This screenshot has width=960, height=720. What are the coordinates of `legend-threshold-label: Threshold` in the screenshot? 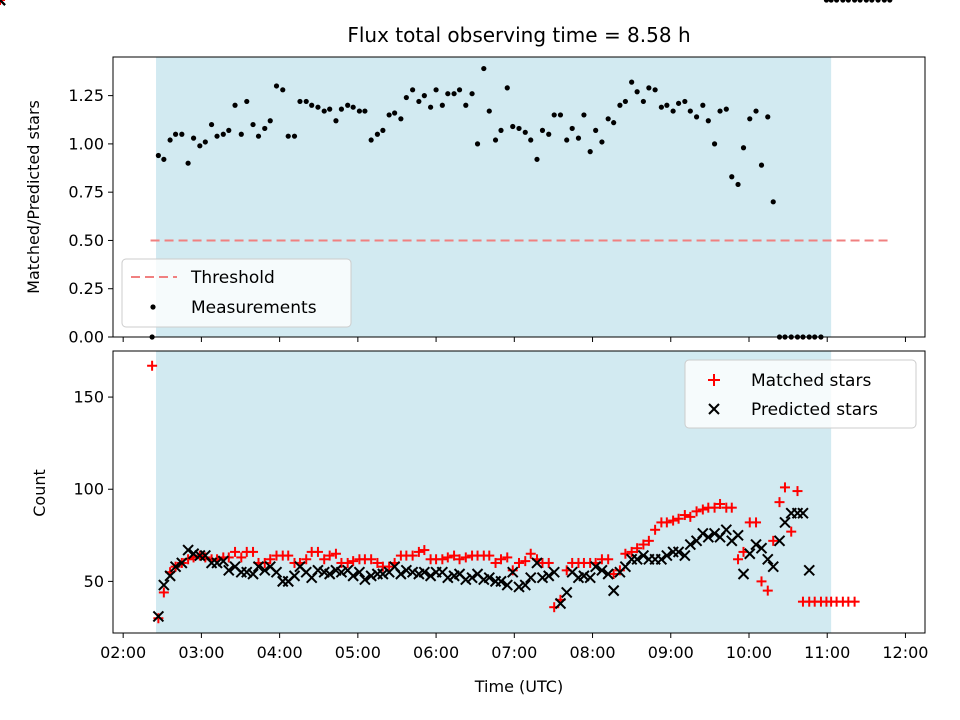 It's located at (232, 278).